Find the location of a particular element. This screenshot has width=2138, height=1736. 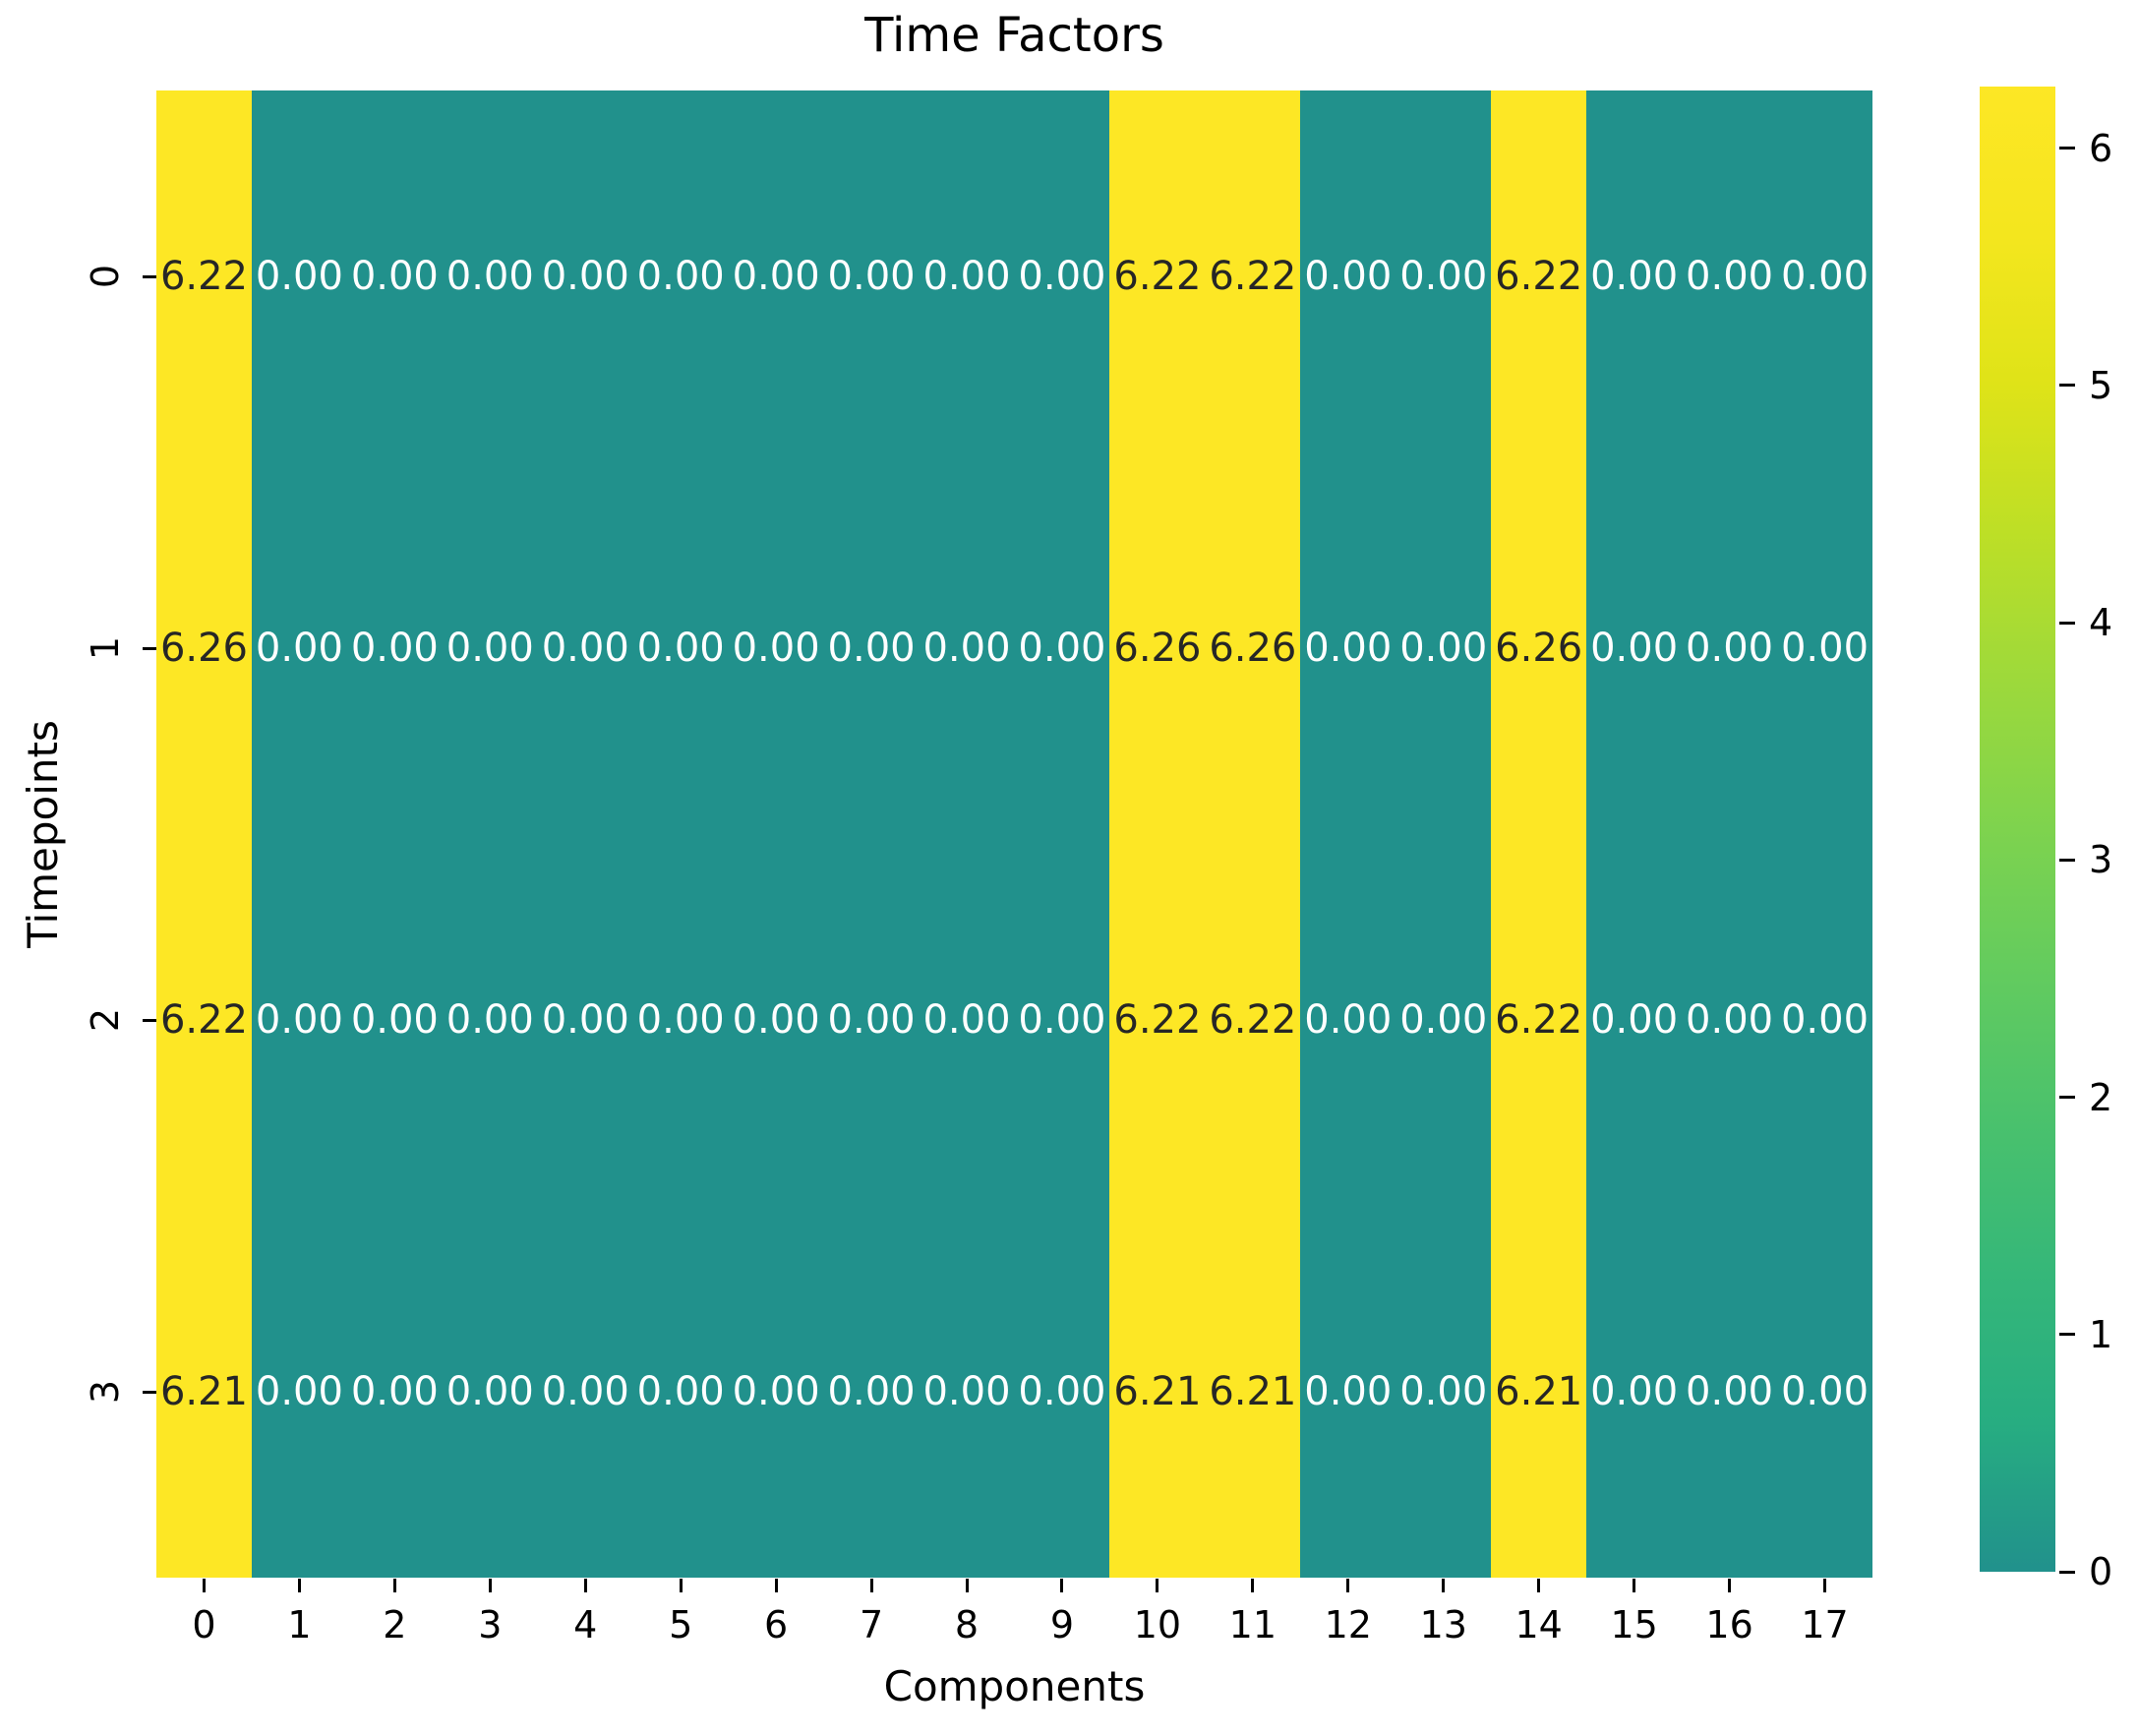

x-tick-label: 12 is located at coordinates (1348, 1624).